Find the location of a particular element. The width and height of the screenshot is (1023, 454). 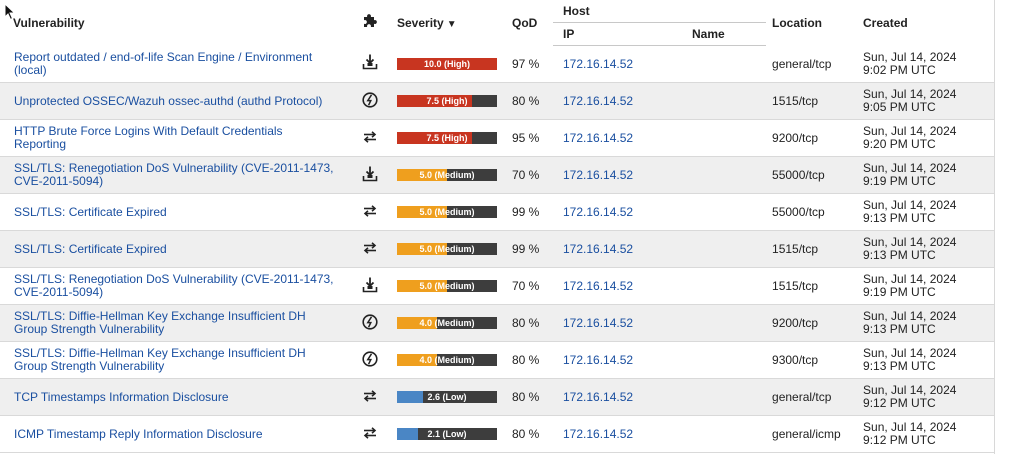

severity-cell: 7.5 (High) is located at coordinates (451, 138).